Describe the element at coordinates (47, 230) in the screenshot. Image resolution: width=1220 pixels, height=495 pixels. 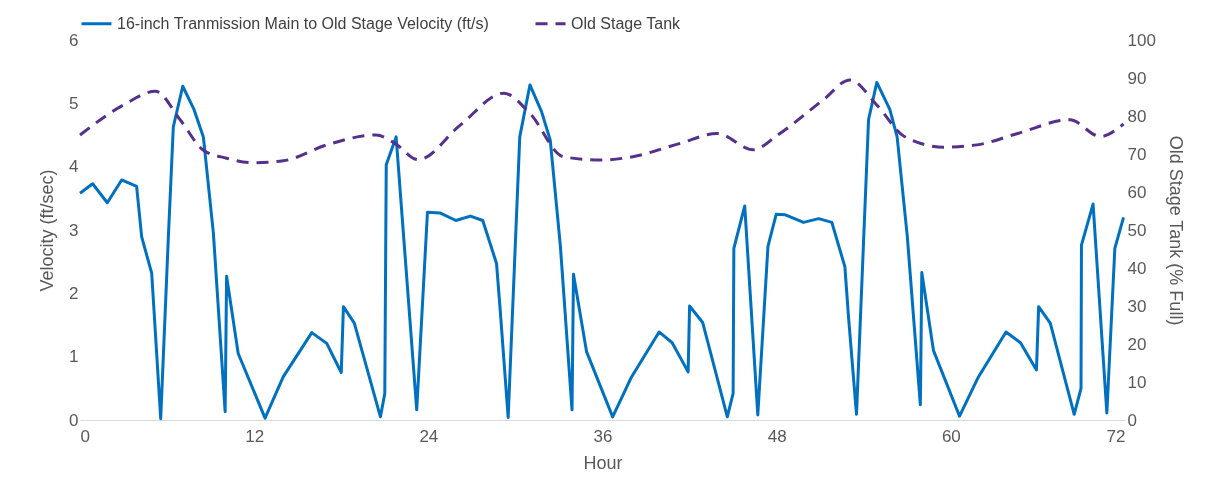
I see `y-axis-title: Velocity (ft/sec)` at that location.